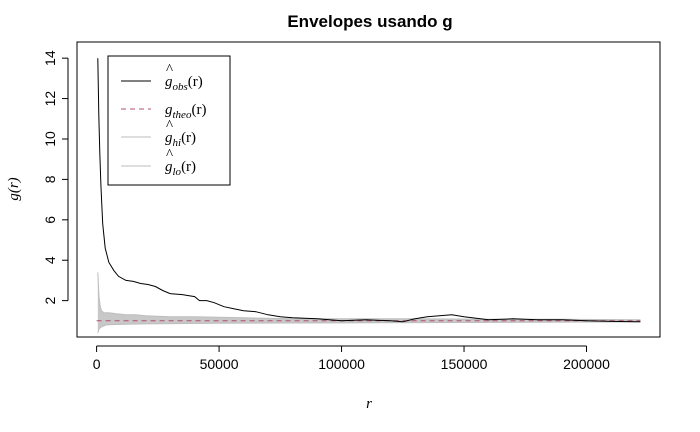 This screenshot has width=700, height=432. I want to click on chart-title: Envelopes usando g, so click(369, 21).